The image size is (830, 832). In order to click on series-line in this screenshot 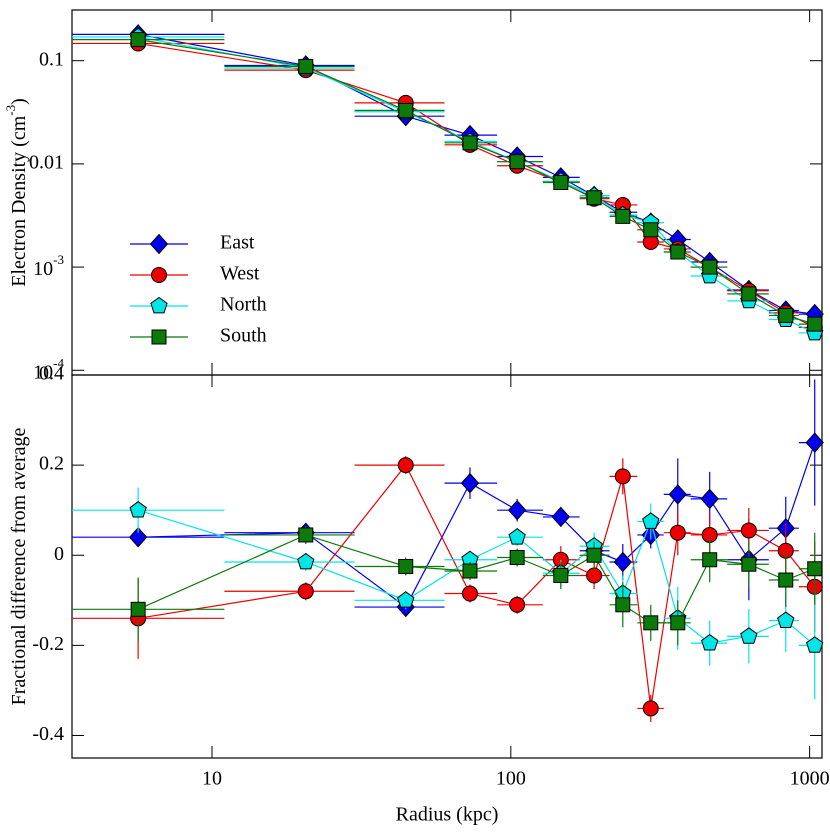, I will do `click(476, 579)`.